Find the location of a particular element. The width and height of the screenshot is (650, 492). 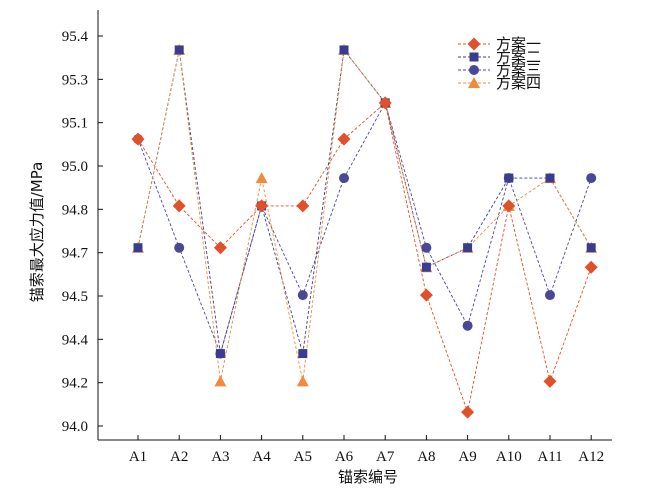

x-tick-label: A9 is located at coordinates (467, 457).